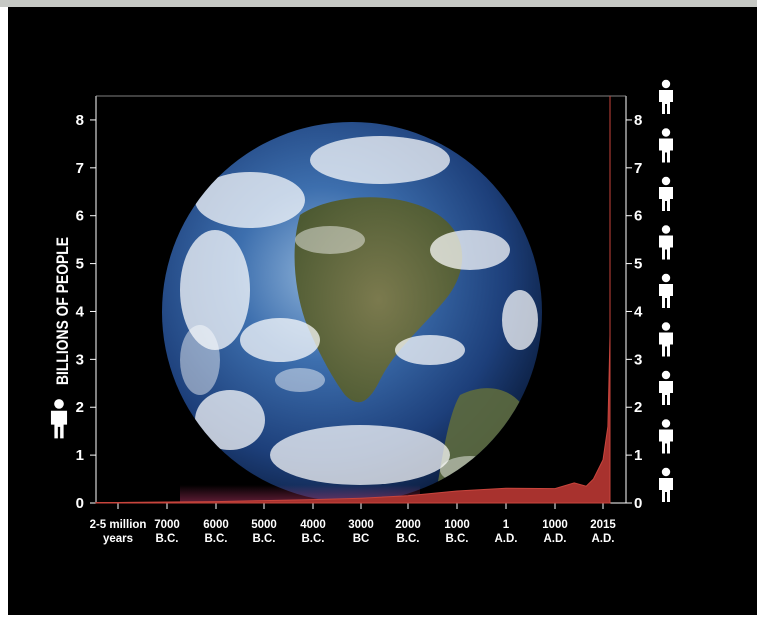 The width and height of the screenshot is (757, 620). Describe the element at coordinates (313, 525) in the screenshot. I see `x-tick-label-line: 4000` at that location.